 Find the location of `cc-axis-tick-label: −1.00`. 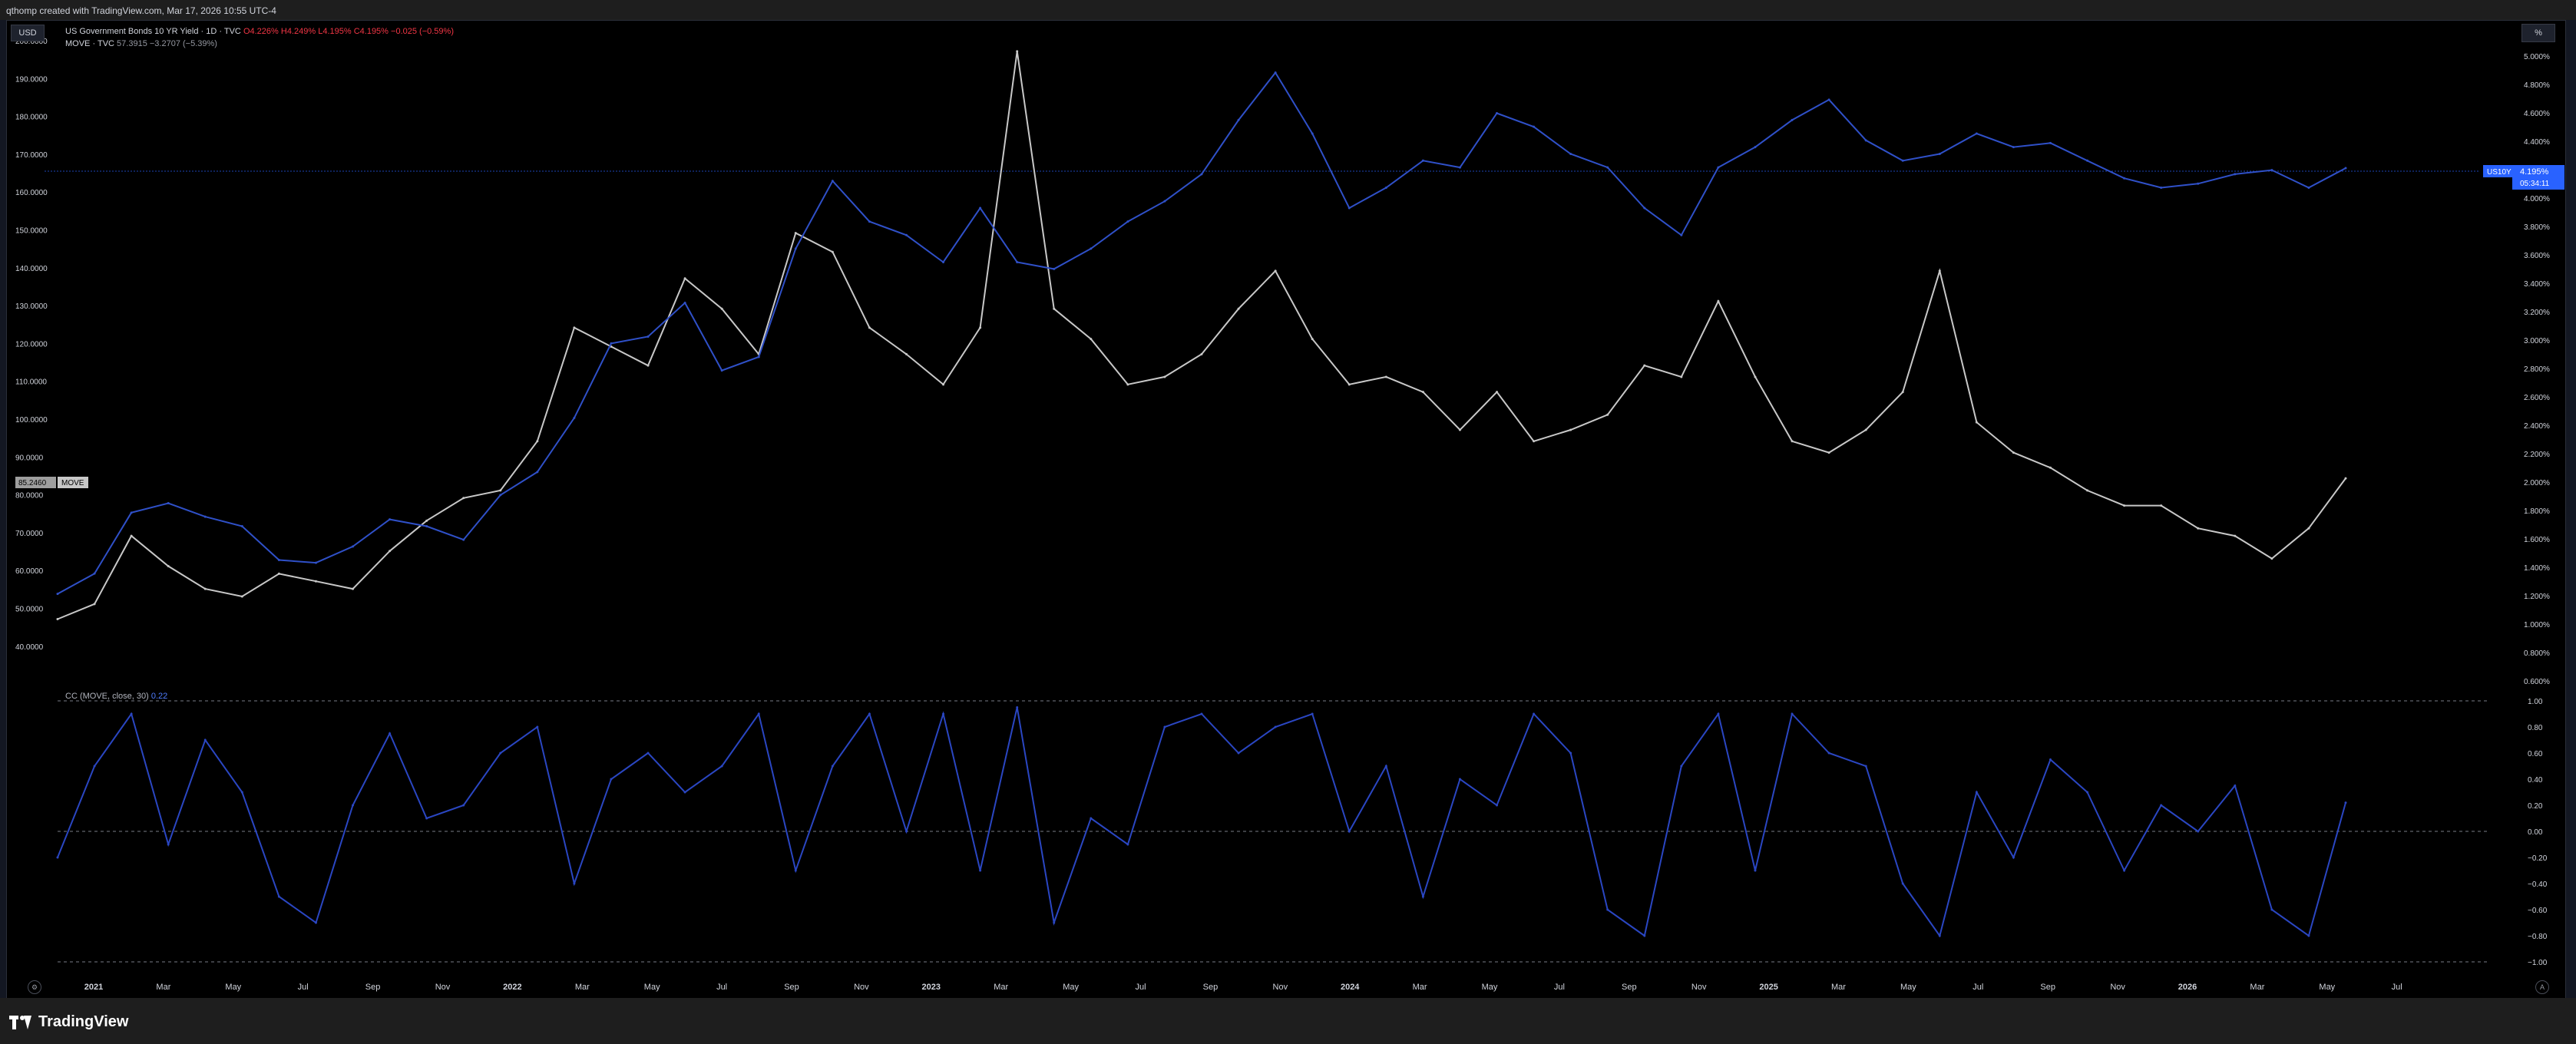

cc-axis-tick-label: −1.00 is located at coordinates (2538, 963).